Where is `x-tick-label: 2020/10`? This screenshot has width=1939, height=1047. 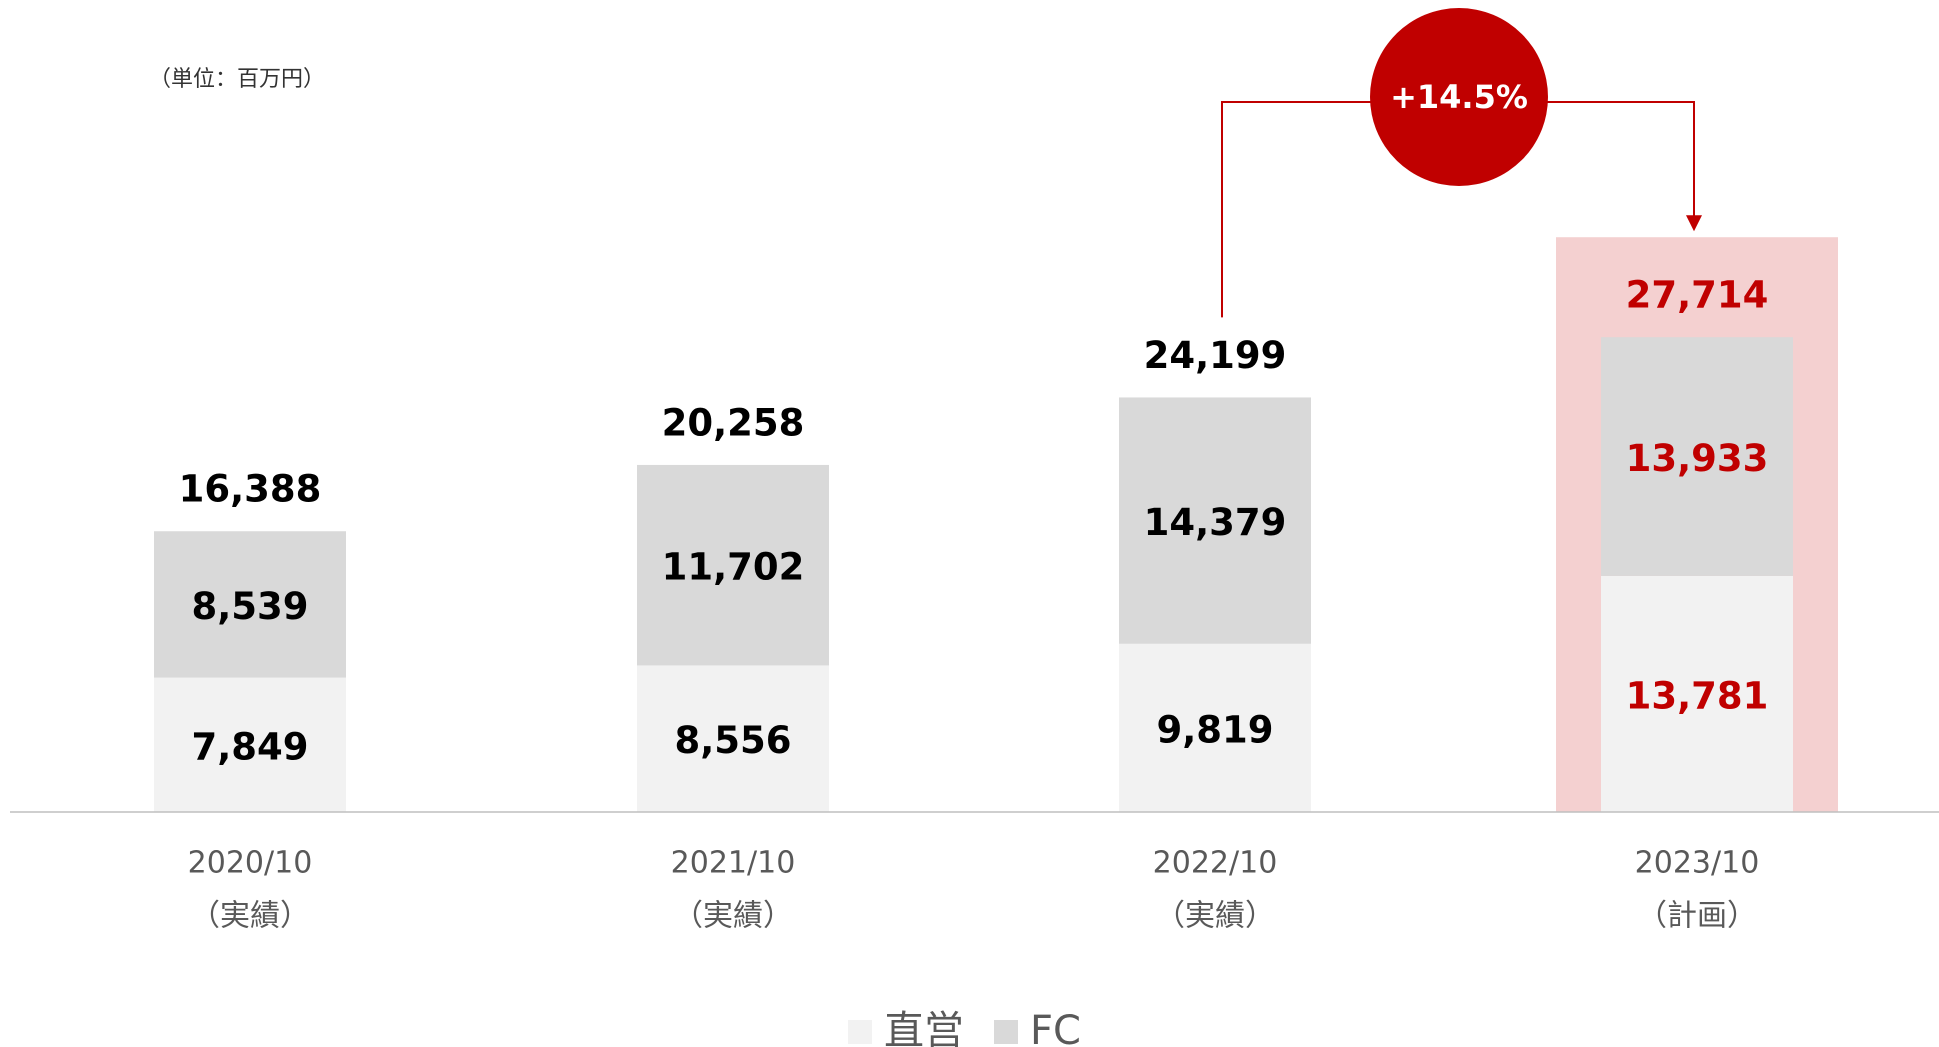
x-tick-label: 2020/10 is located at coordinates (250, 863).